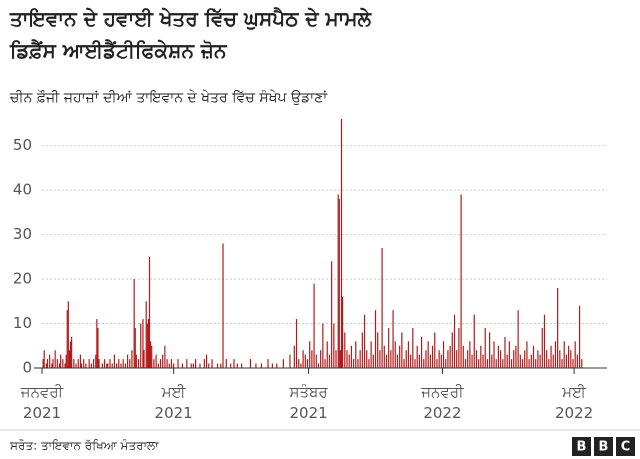 This screenshot has width=640, height=459. What do you see at coordinates (626, 447) in the screenshot?
I see `logo-letter: C` at bounding box center [626, 447].